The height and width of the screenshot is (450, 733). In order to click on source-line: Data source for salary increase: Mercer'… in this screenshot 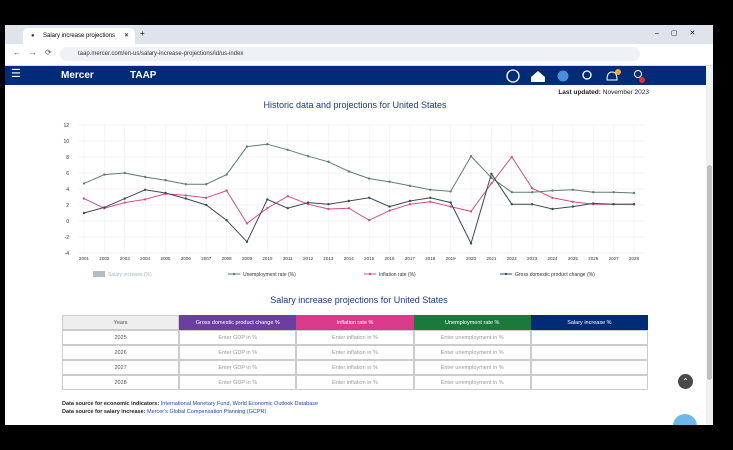, I will do `click(190, 412)`.